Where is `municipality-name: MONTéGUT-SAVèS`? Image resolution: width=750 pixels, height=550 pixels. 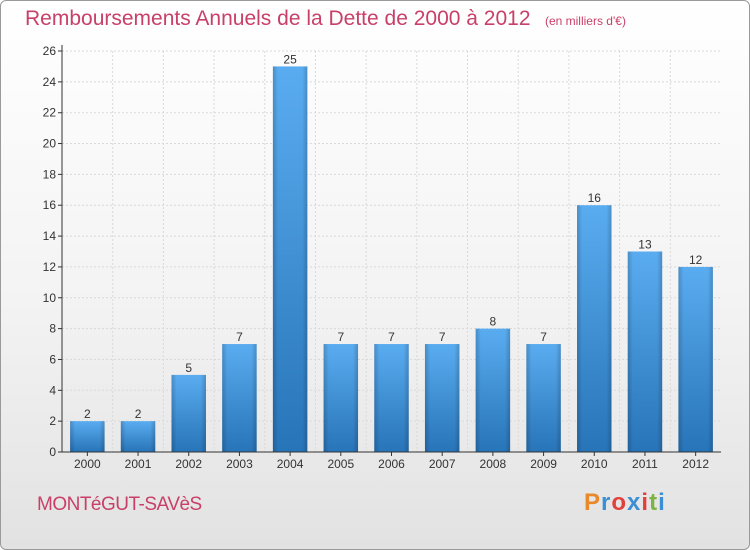
municipality-name: MONTéGUT-SAVèS is located at coordinates (119, 504).